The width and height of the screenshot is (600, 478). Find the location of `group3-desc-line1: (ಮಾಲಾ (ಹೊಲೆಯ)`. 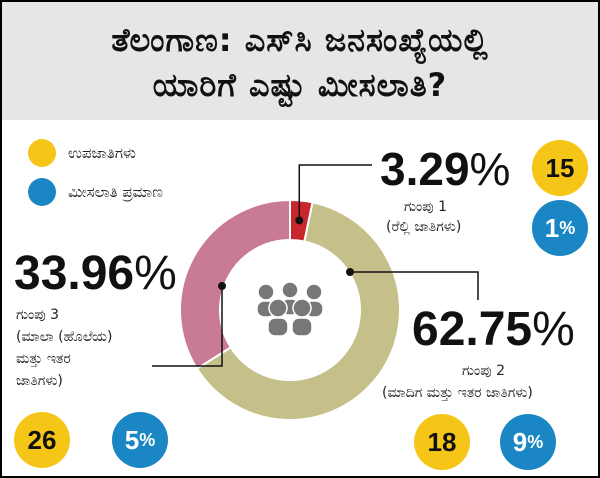

group3-desc-line1: (ಮಾಲಾ (ಹೊಲೆಯ) is located at coordinates (64, 337).